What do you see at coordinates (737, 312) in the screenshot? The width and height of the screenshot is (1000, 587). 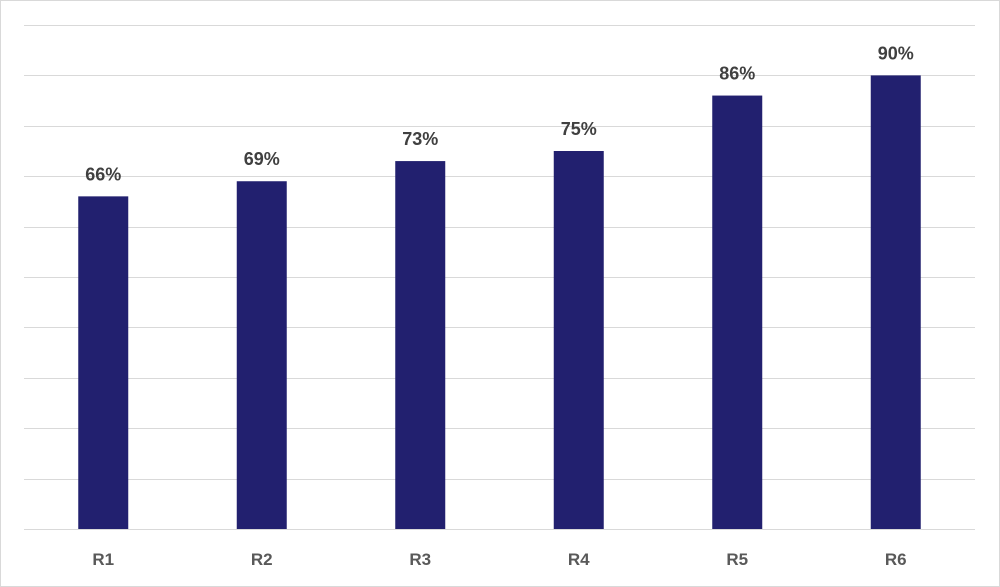 I see `bar-r5` at bounding box center [737, 312].